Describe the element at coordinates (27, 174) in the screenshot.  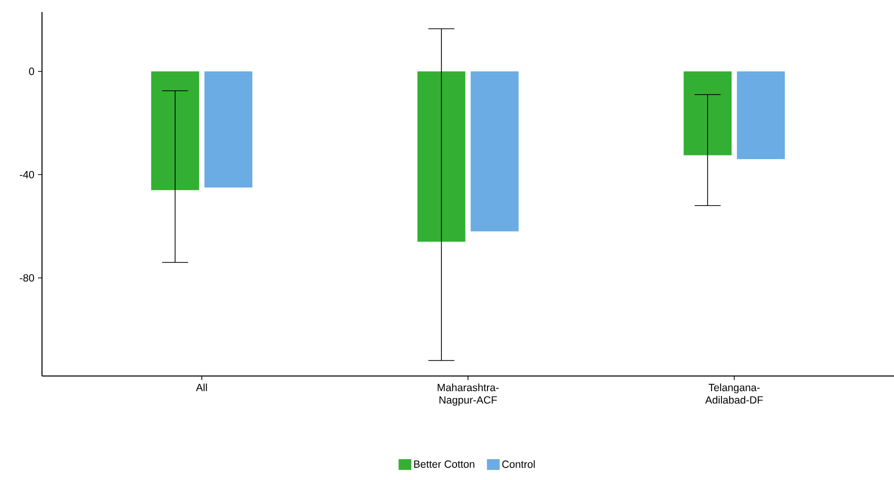
I see `y-tick-label: -40` at that location.